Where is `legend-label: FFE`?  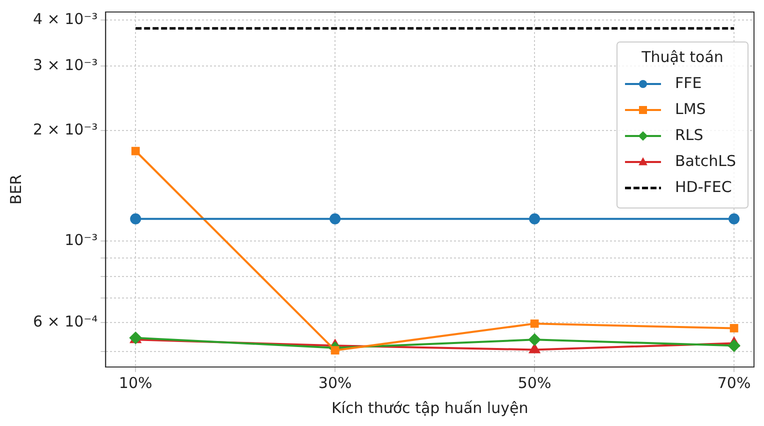
legend-label: FFE is located at coordinates (688, 83).